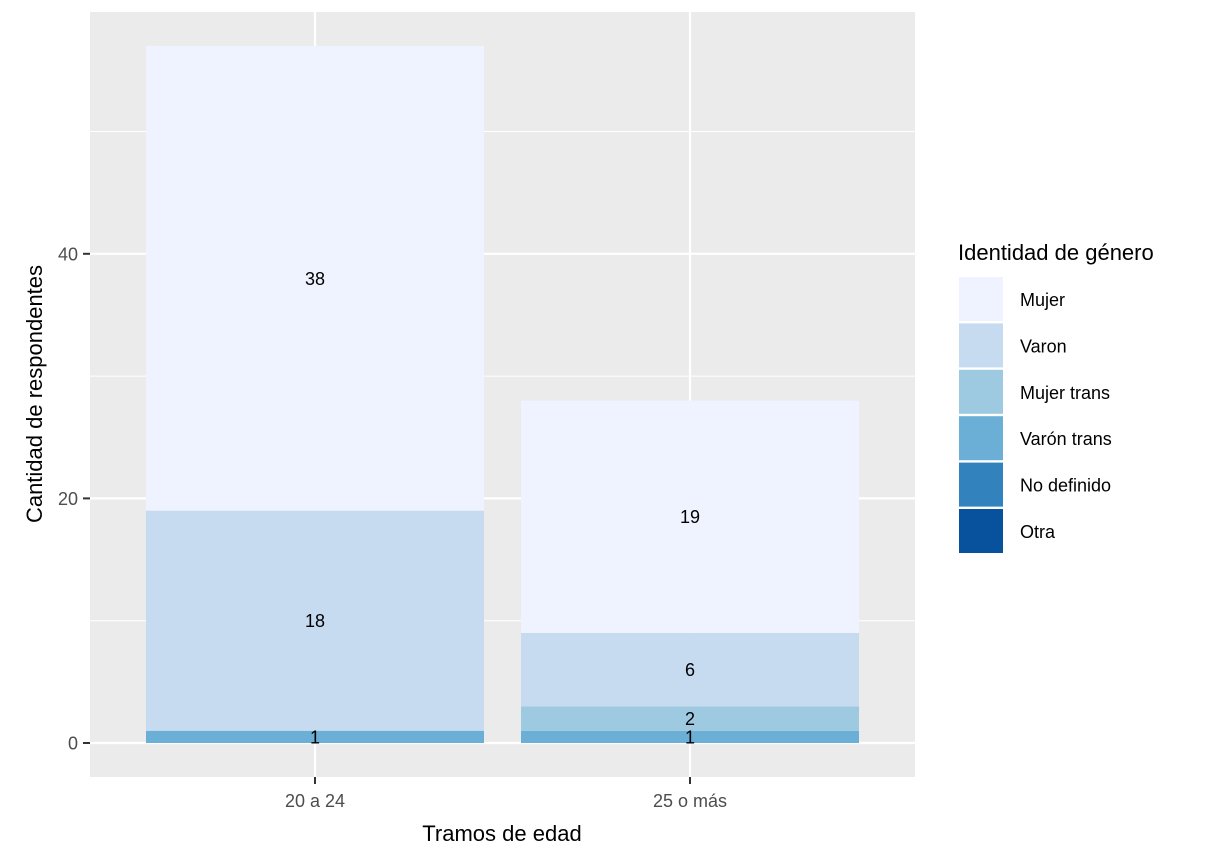  I want to click on data-label: 6, so click(690, 670).